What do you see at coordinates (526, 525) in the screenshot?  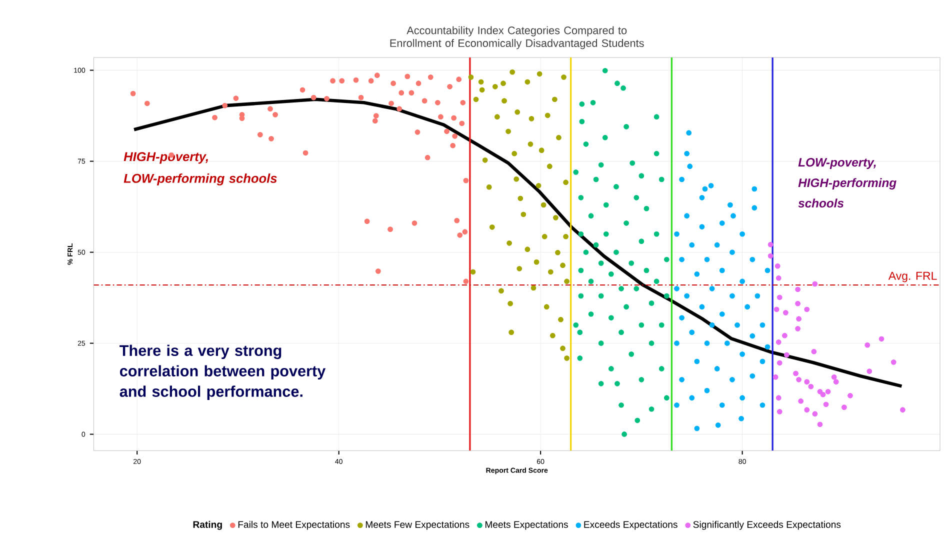 I see `legend-label: Meets Expectations` at bounding box center [526, 525].